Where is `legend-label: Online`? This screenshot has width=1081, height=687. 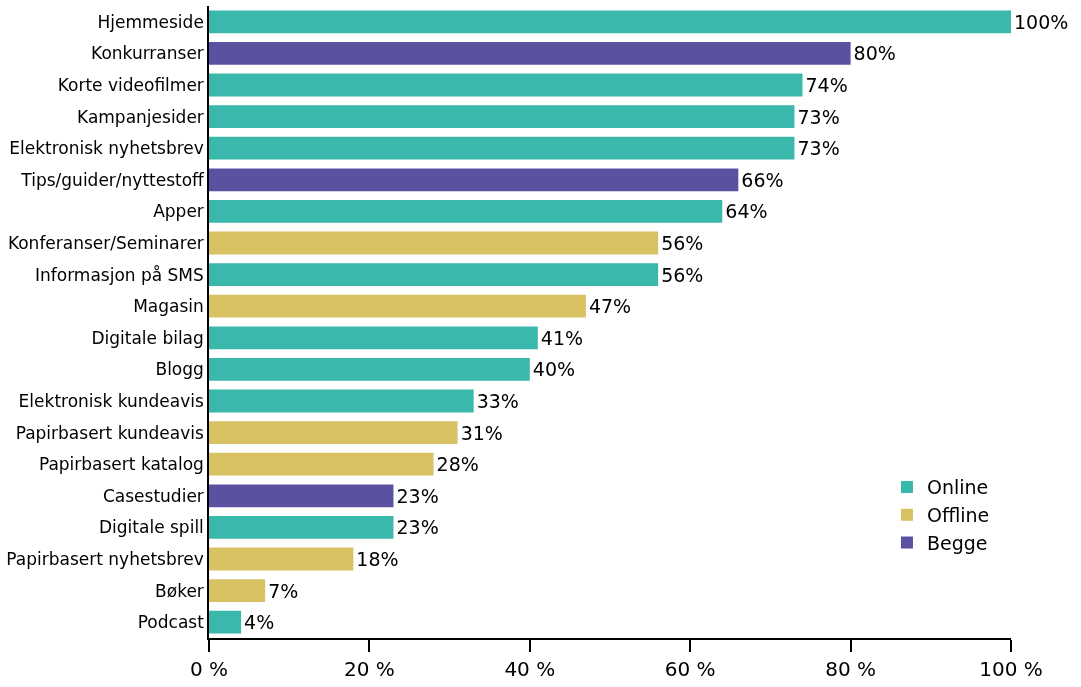 legend-label: Online is located at coordinates (957, 487).